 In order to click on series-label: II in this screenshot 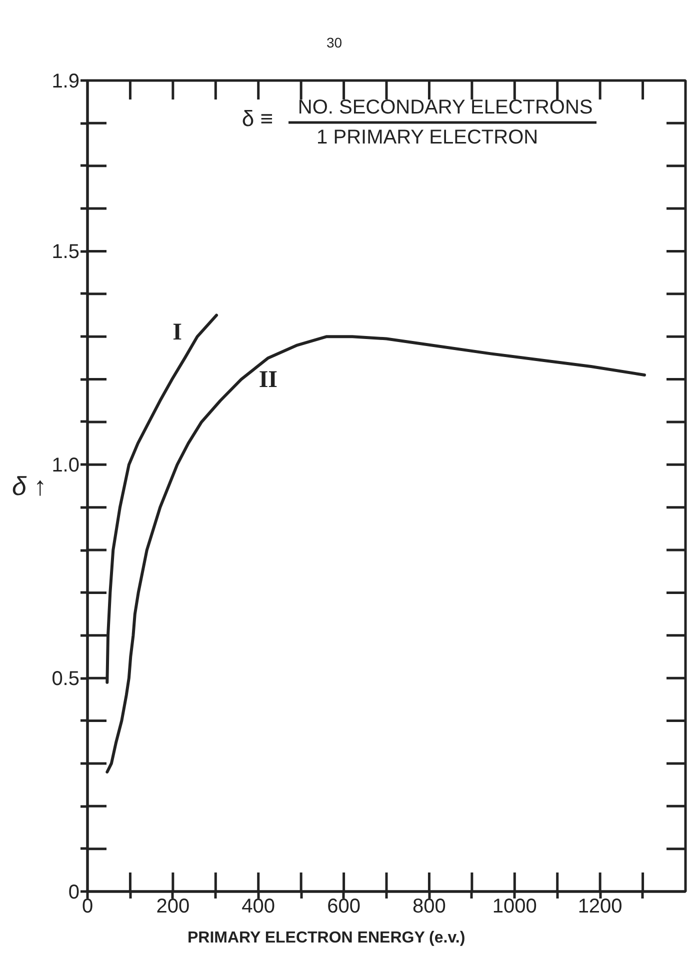, I will do `click(268, 379)`.